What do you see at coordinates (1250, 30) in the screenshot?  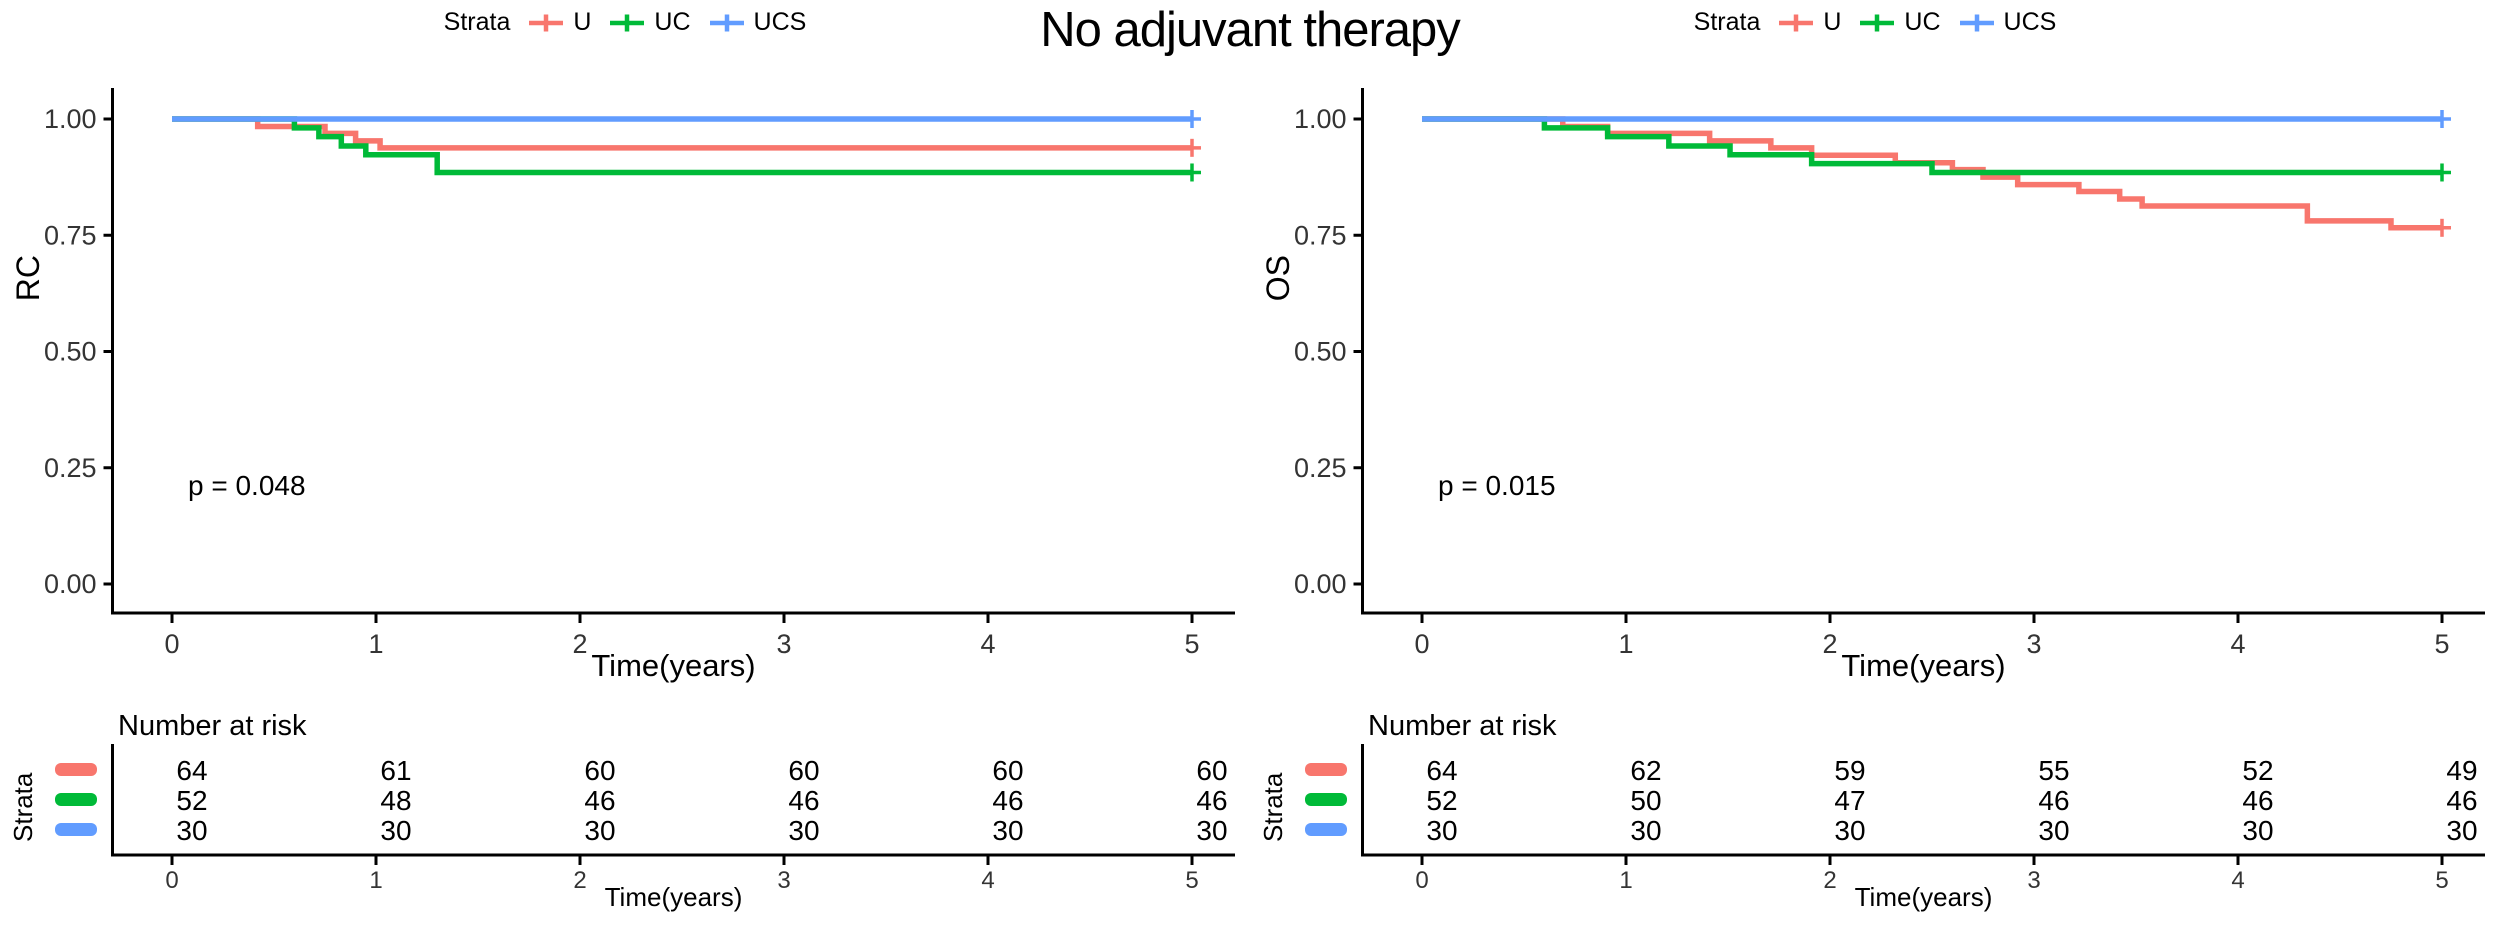 I see `figure-title: No adjuvant therapy` at bounding box center [1250, 30].